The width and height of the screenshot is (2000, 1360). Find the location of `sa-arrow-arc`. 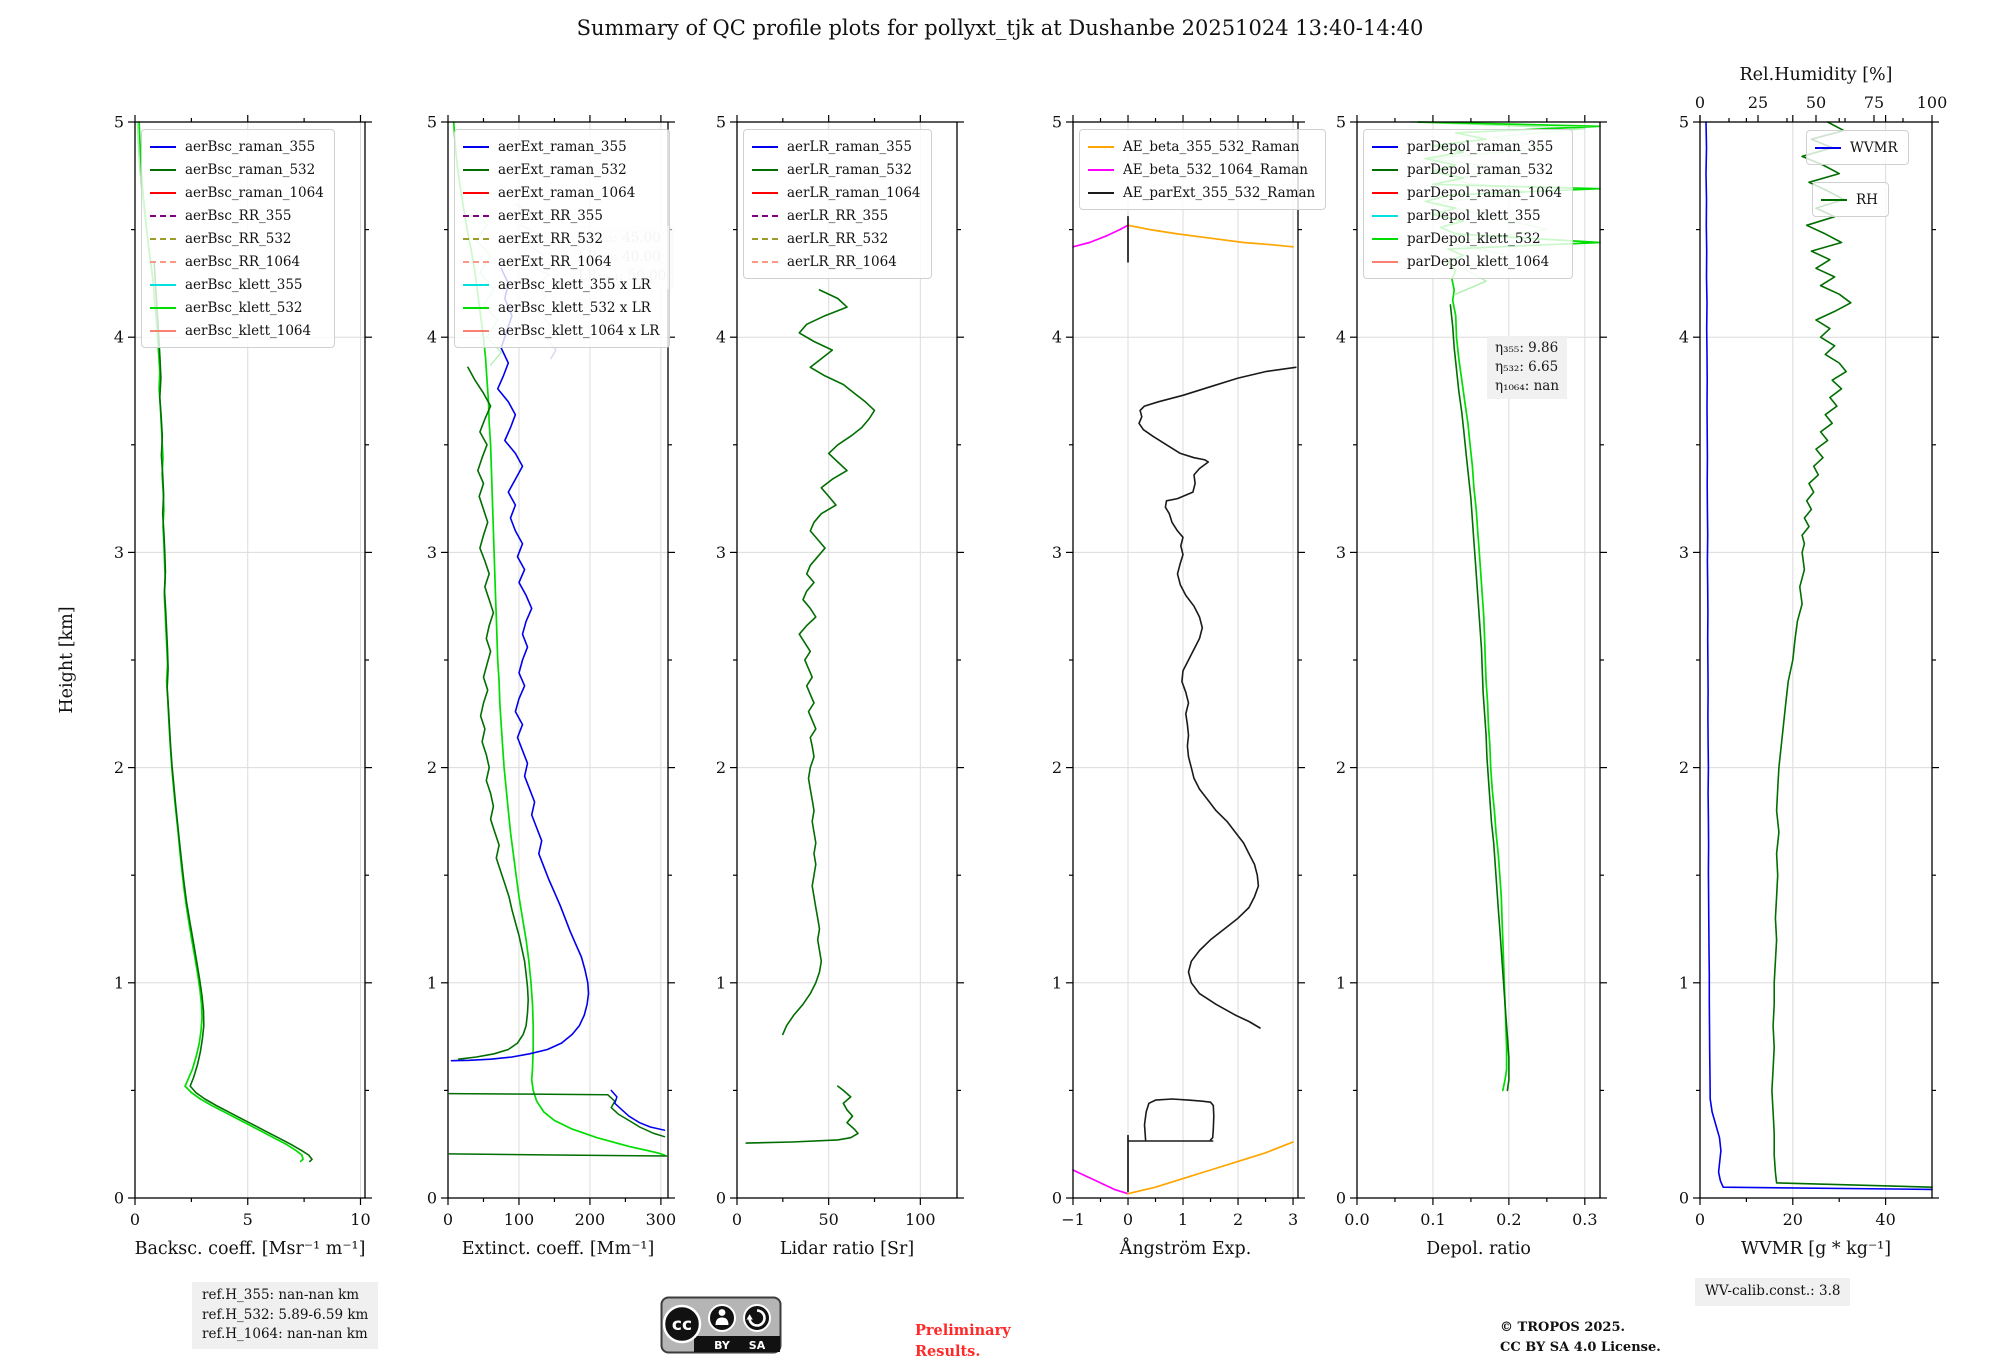

sa-arrow-arc is located at coordinates (757, 1318).